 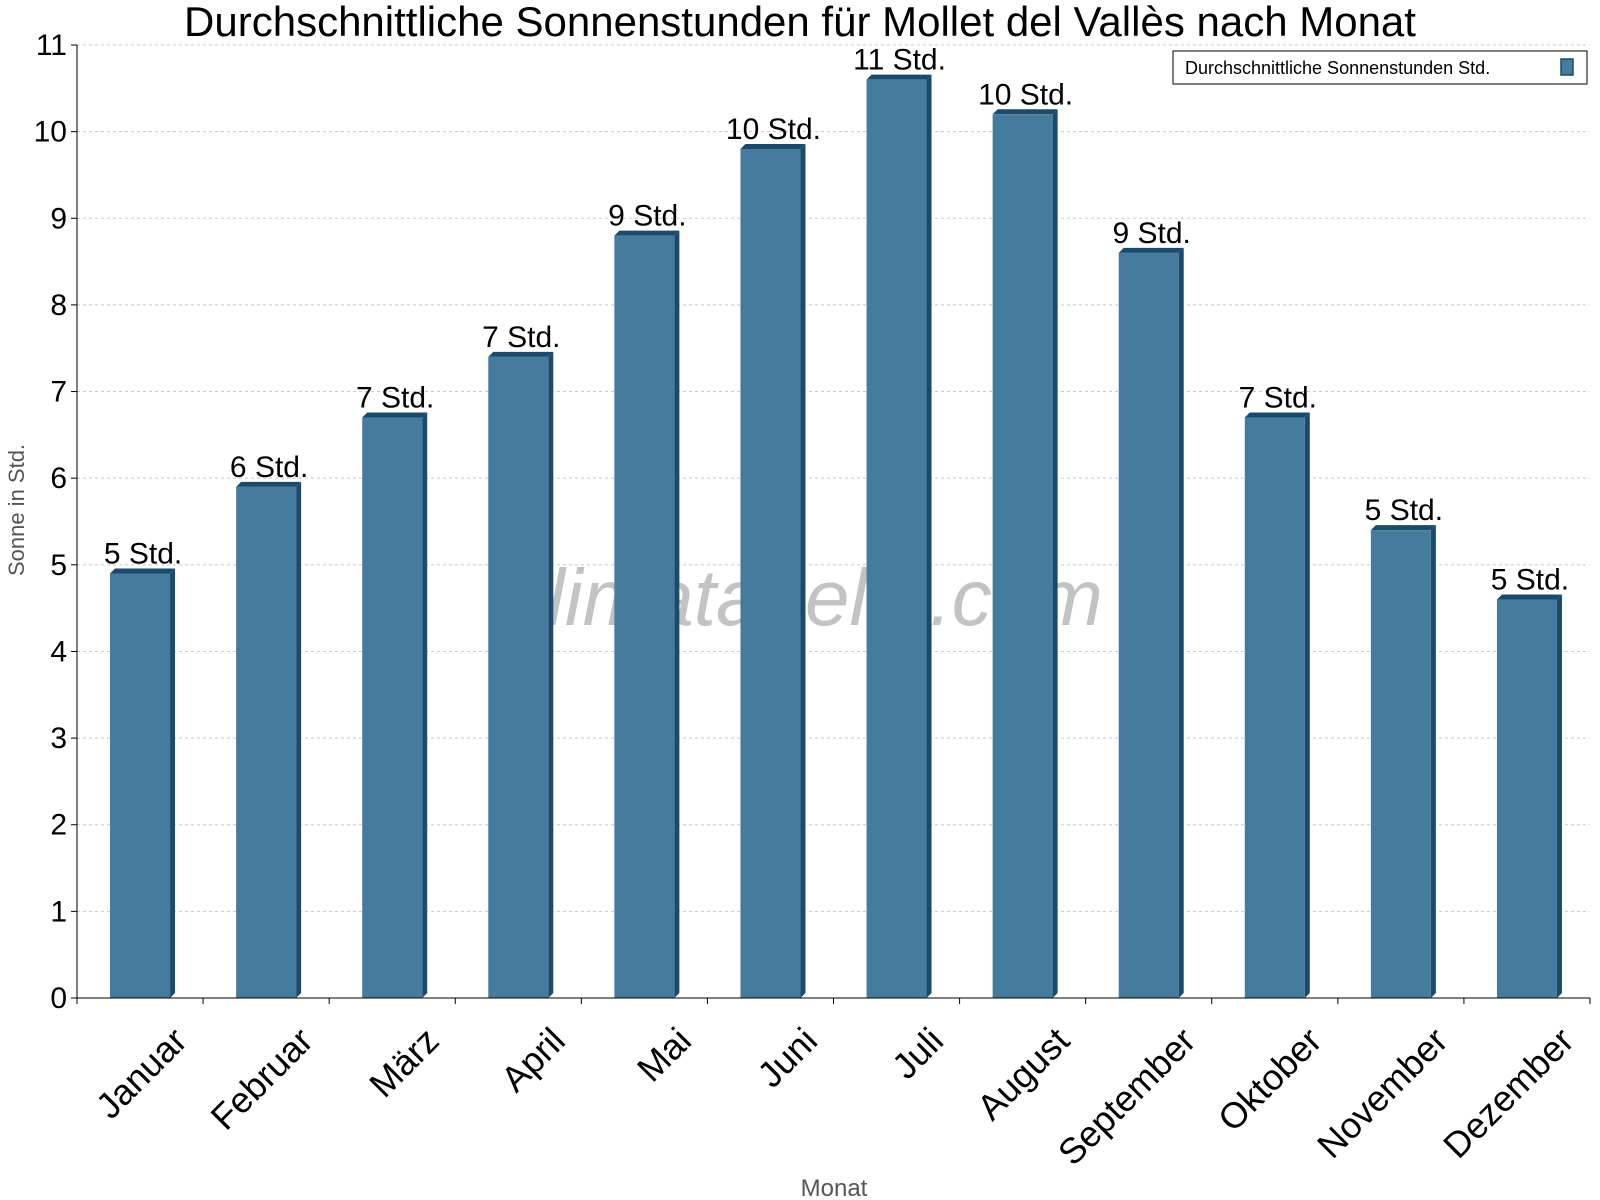 What do you see at coordinates (58, 651) in the screenshot?
I see `y-tick-label: 4` at bounding box center [58, 651].